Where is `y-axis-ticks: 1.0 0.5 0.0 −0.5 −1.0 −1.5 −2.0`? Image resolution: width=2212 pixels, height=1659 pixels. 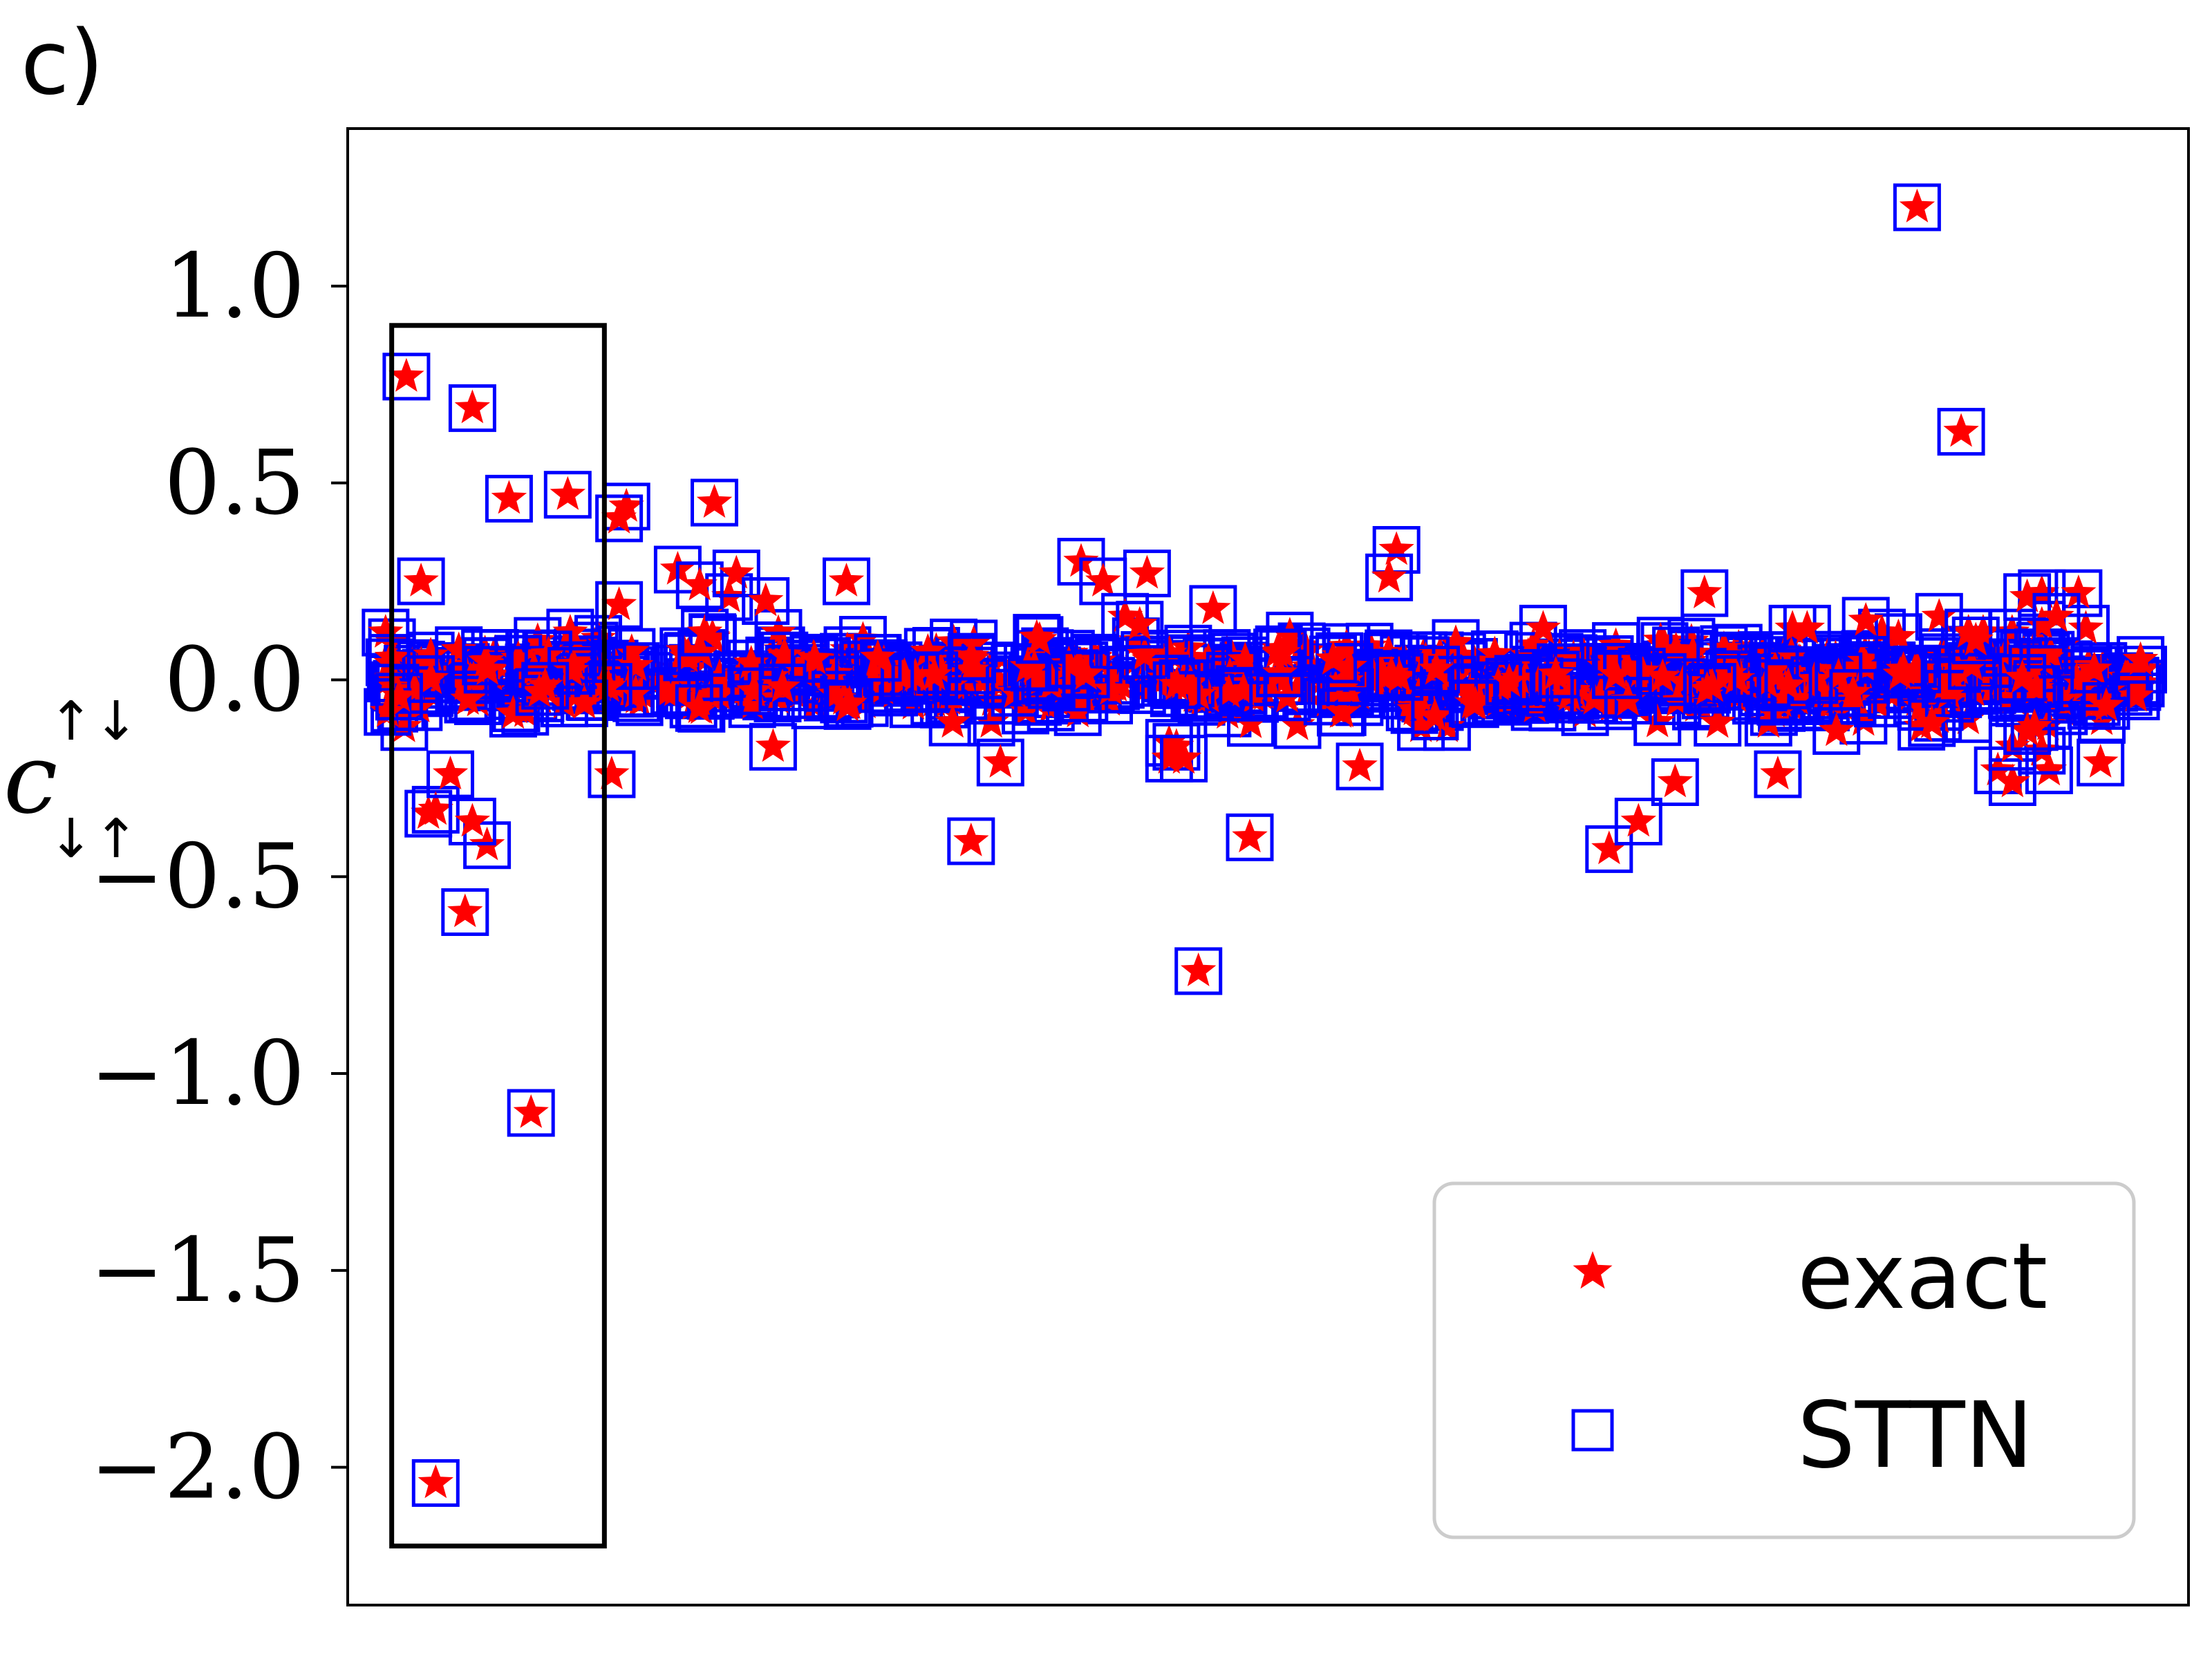
y-axis-ticks: 1.0 0.5 0.0 −0.5 −1.0 −1.5 −2.0 is located at coordinates (219, 877).